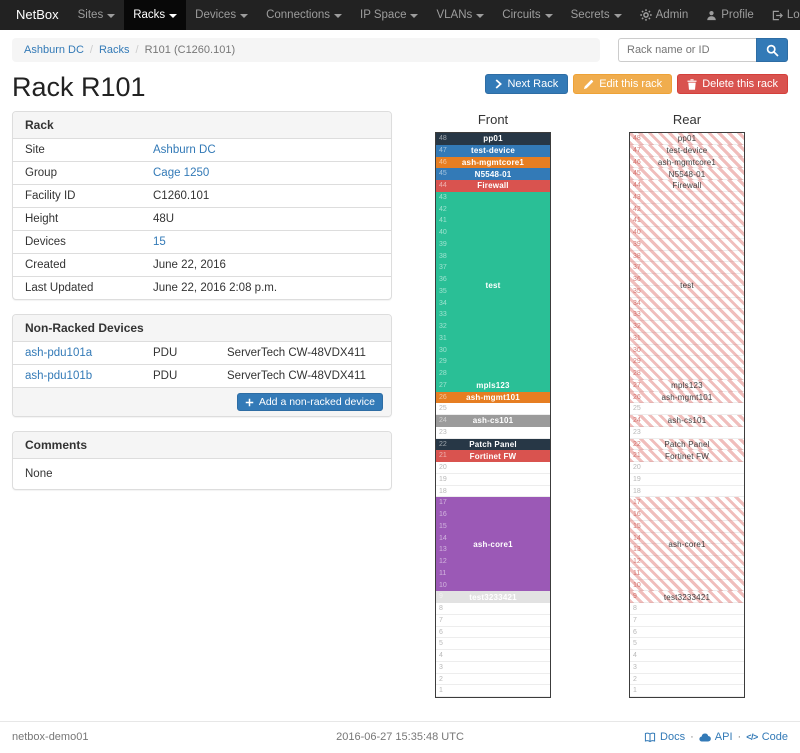 This screenshot has width=800, height=753. Describe the element at coordinates (296, 353) in the screenshot. I see `device-model-cell: ServerTech CW-48VDX411` at that location.